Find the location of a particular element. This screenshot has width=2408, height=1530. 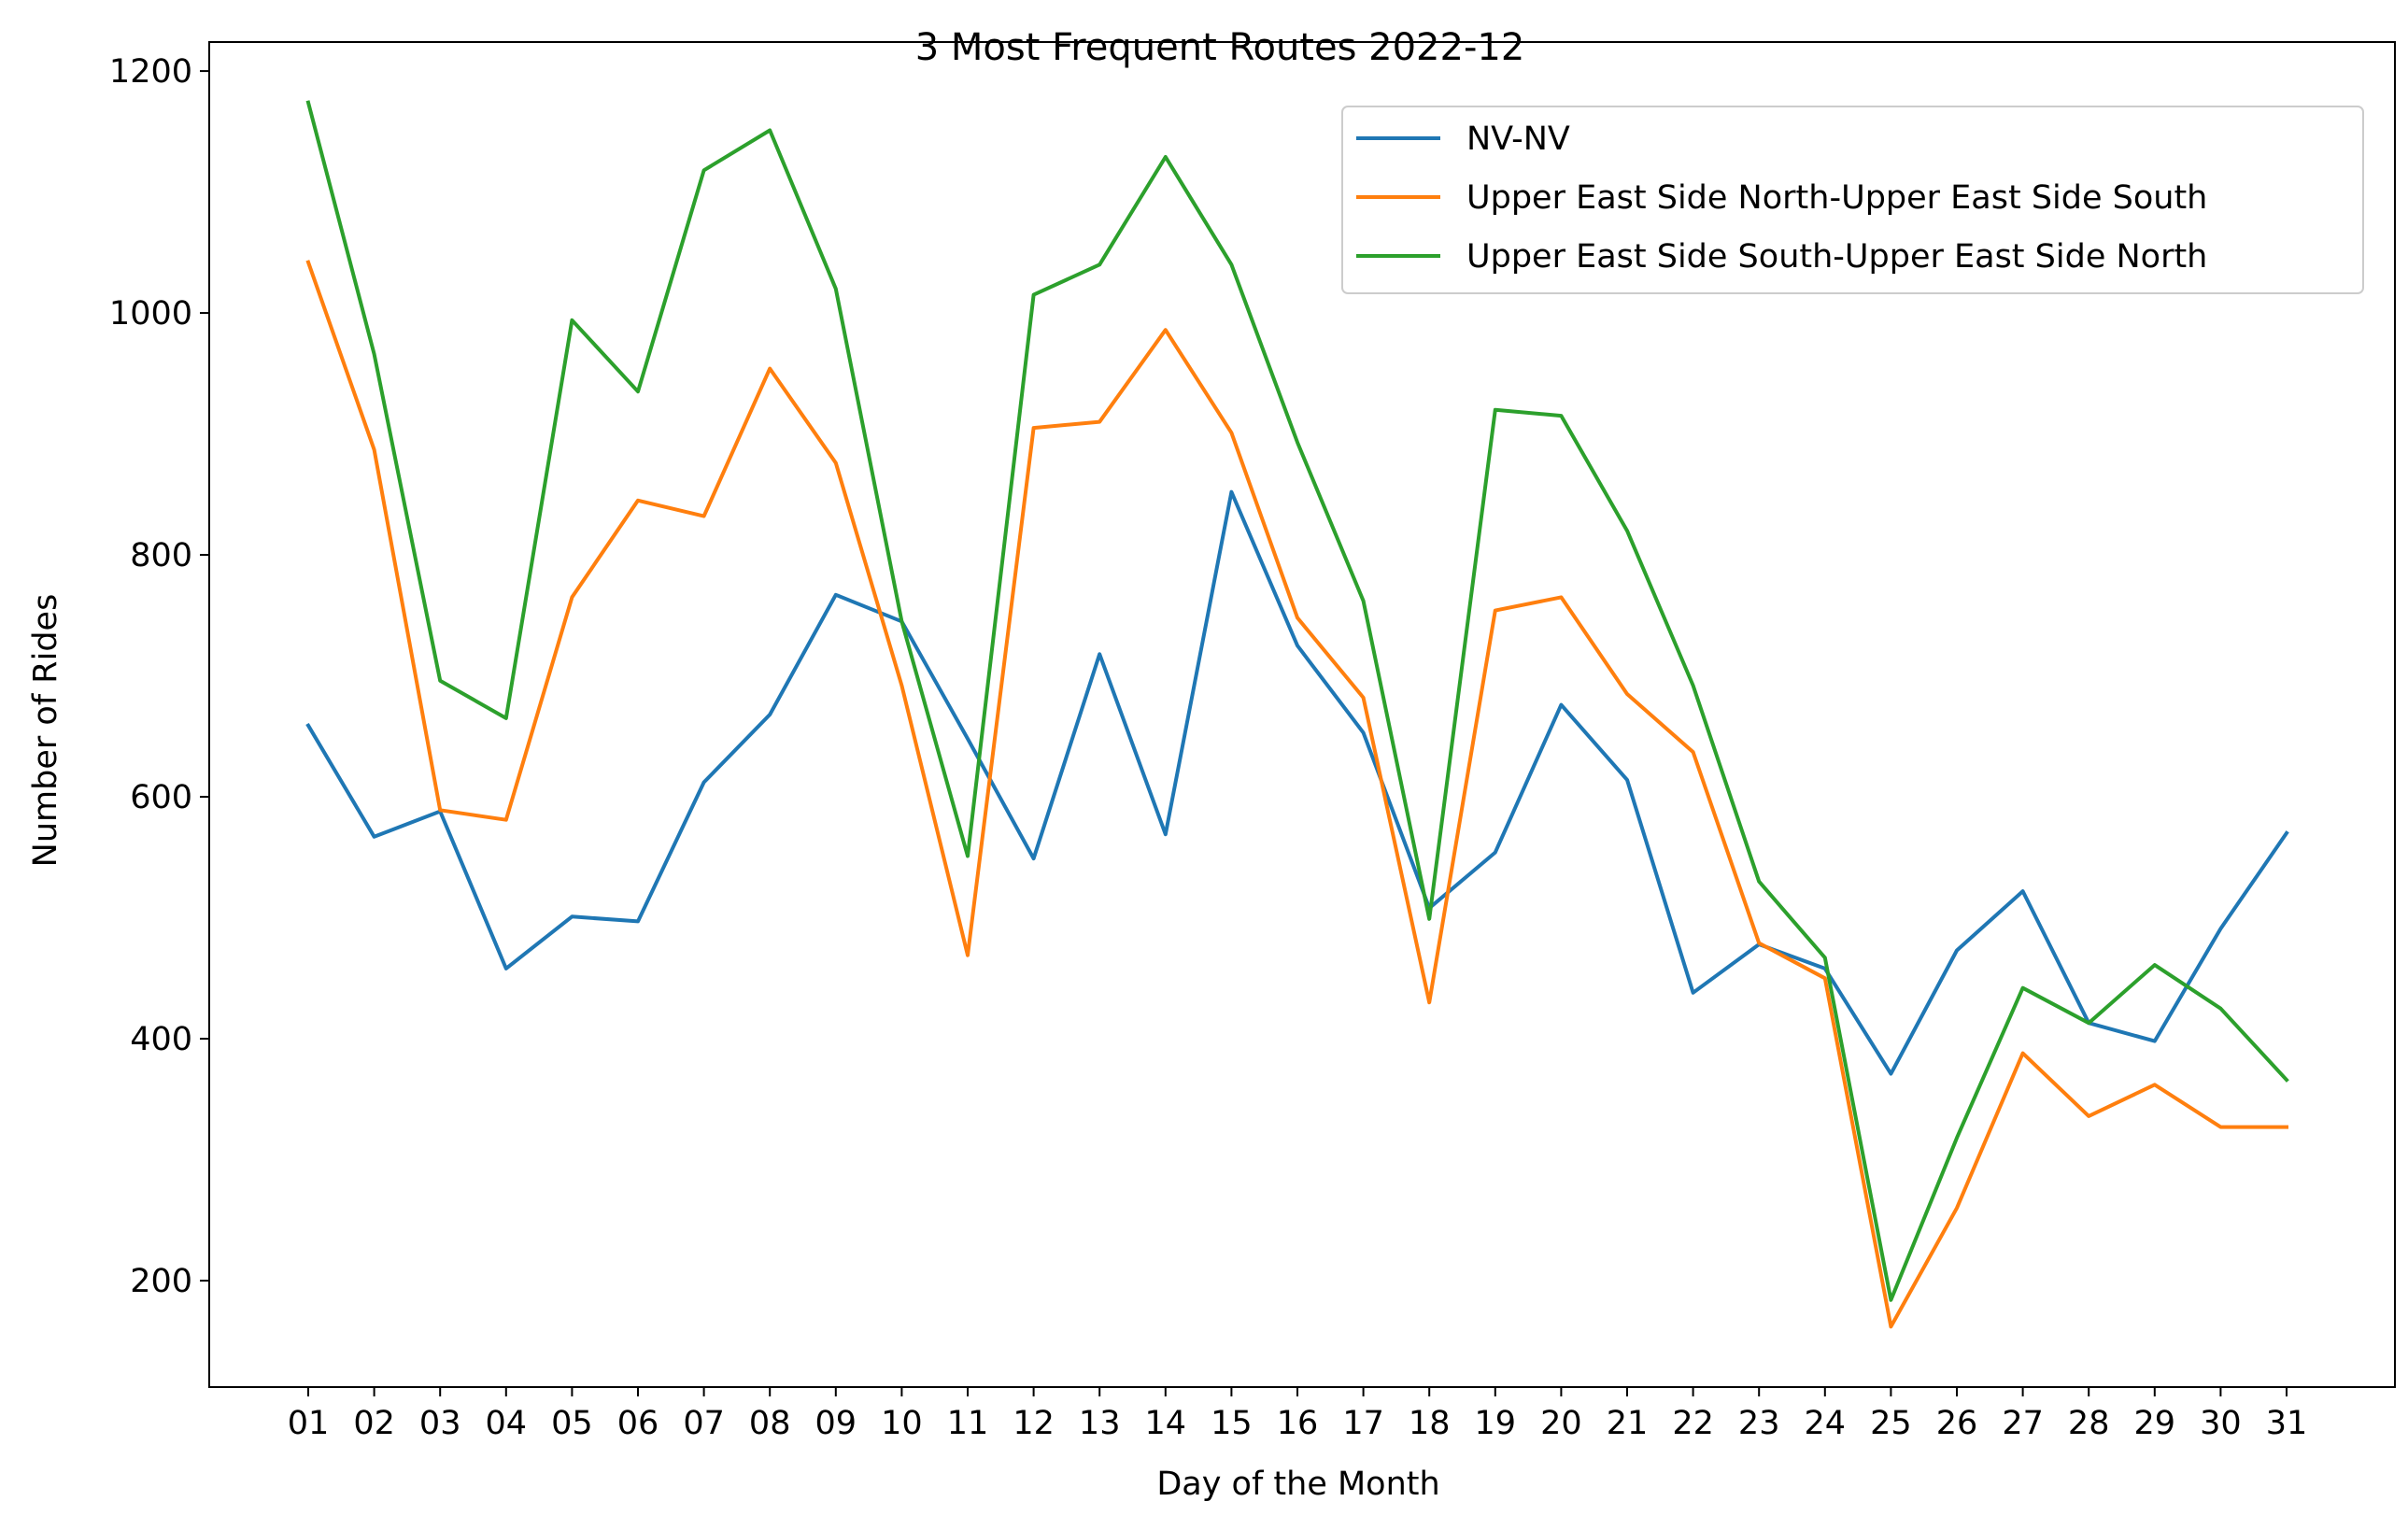

x-tick-label: 13 is located at coordinates (1100, 1423).